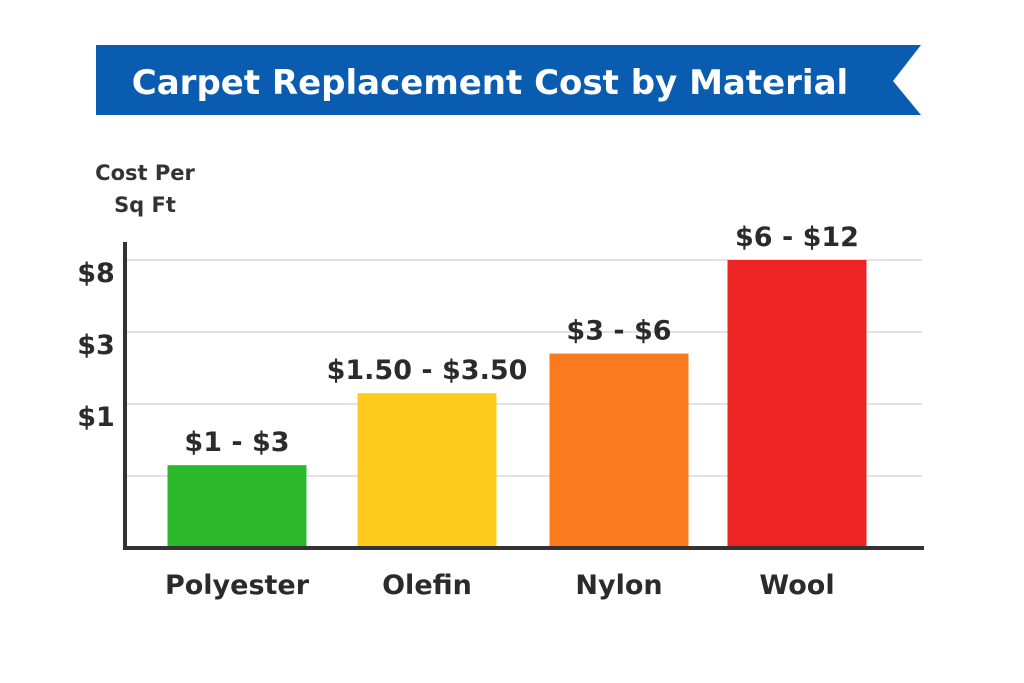  What do you see at coordinates (619, 450) in the screenshot?
I see `bar-nylon` at bounding box center [619, 450].